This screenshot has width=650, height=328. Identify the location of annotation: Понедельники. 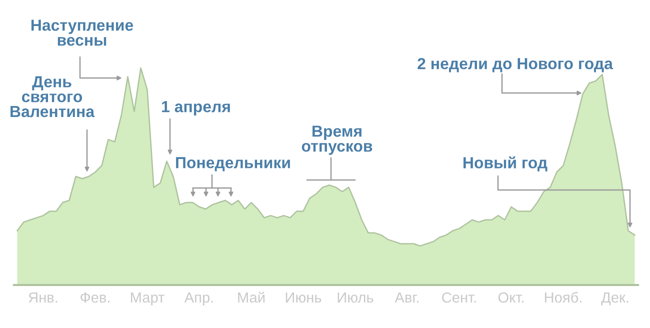
(233, 164).